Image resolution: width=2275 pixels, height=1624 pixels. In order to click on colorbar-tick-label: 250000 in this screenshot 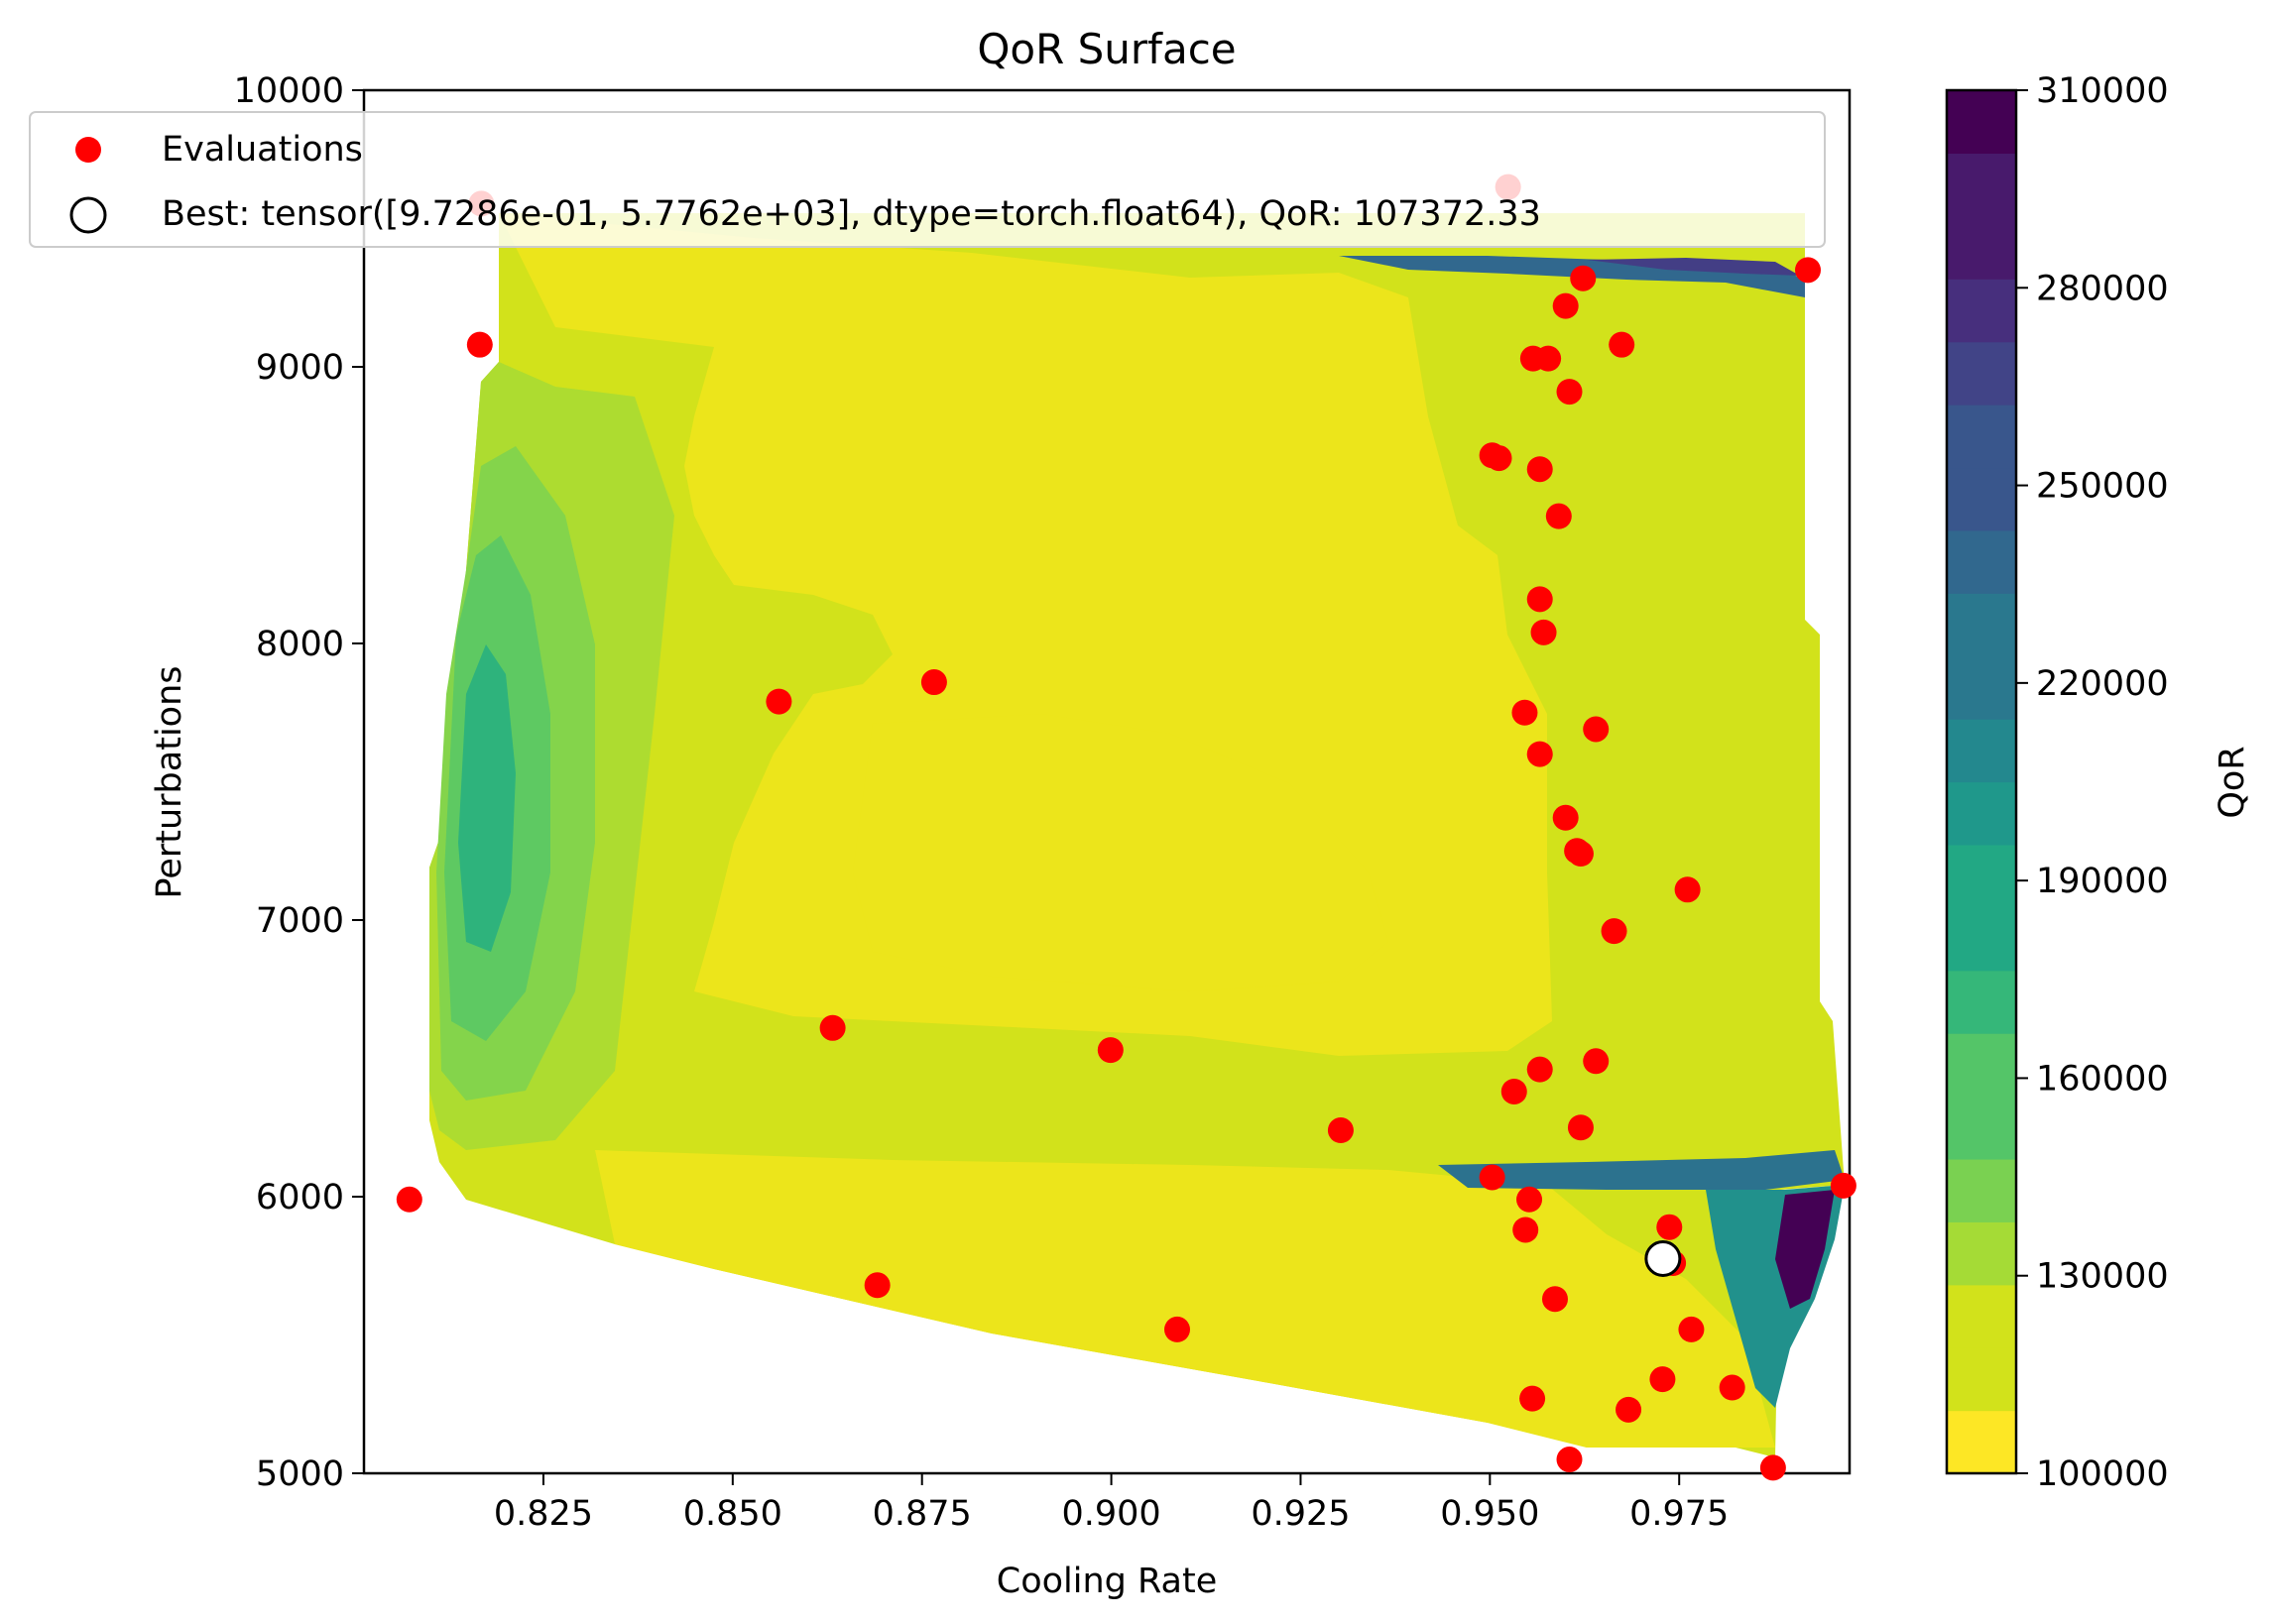, I will do `click(2102, 487)`.